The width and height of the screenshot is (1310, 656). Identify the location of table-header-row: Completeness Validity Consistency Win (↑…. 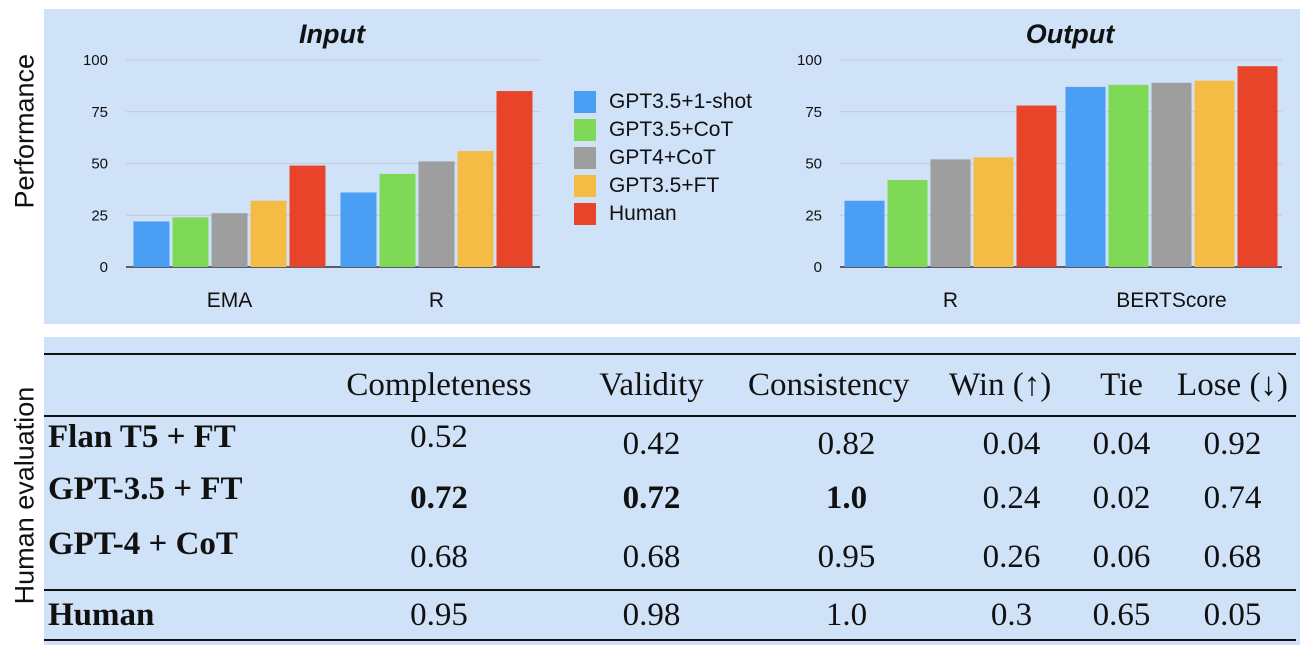
(670, 385).